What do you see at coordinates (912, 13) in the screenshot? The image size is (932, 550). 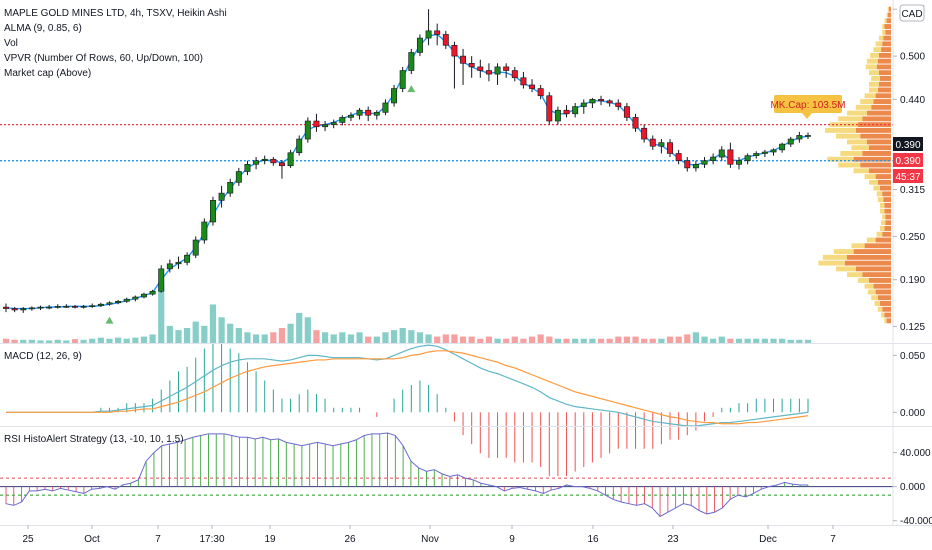 I see `currency-badge` at bounding box center [912, 13].